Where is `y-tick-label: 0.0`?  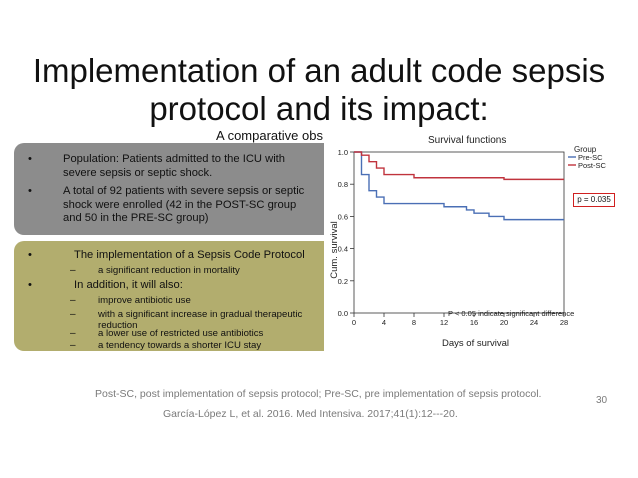 y-tick-label: 0.0 is located at coordinates (343, 313).